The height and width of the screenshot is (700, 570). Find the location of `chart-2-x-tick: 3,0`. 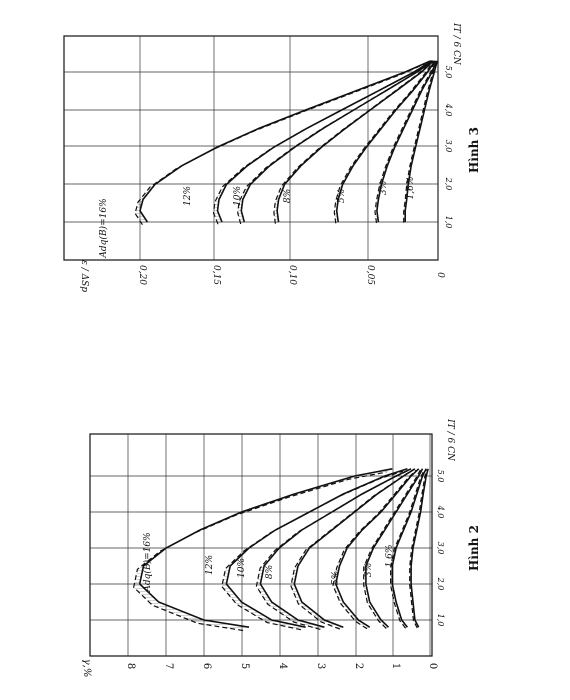

chart-2-x-tick: 3,0 is located at coordinates (440, 548).